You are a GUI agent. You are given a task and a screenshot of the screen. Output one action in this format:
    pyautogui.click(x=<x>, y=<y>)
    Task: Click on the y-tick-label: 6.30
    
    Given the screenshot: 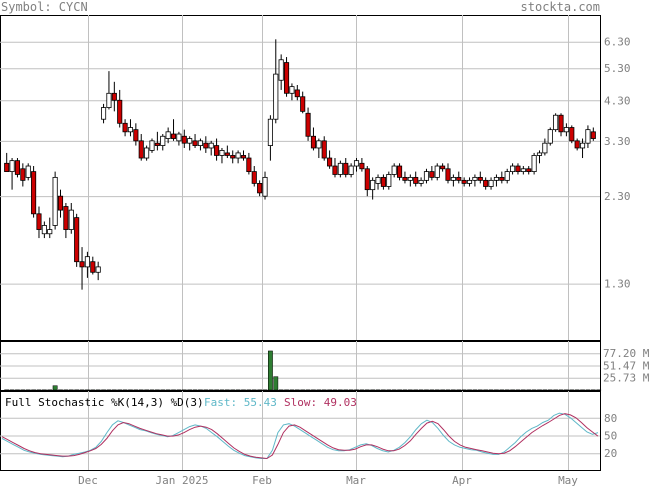 What is the action you would take?
    pyautogui.click(x=617, y=42)
    